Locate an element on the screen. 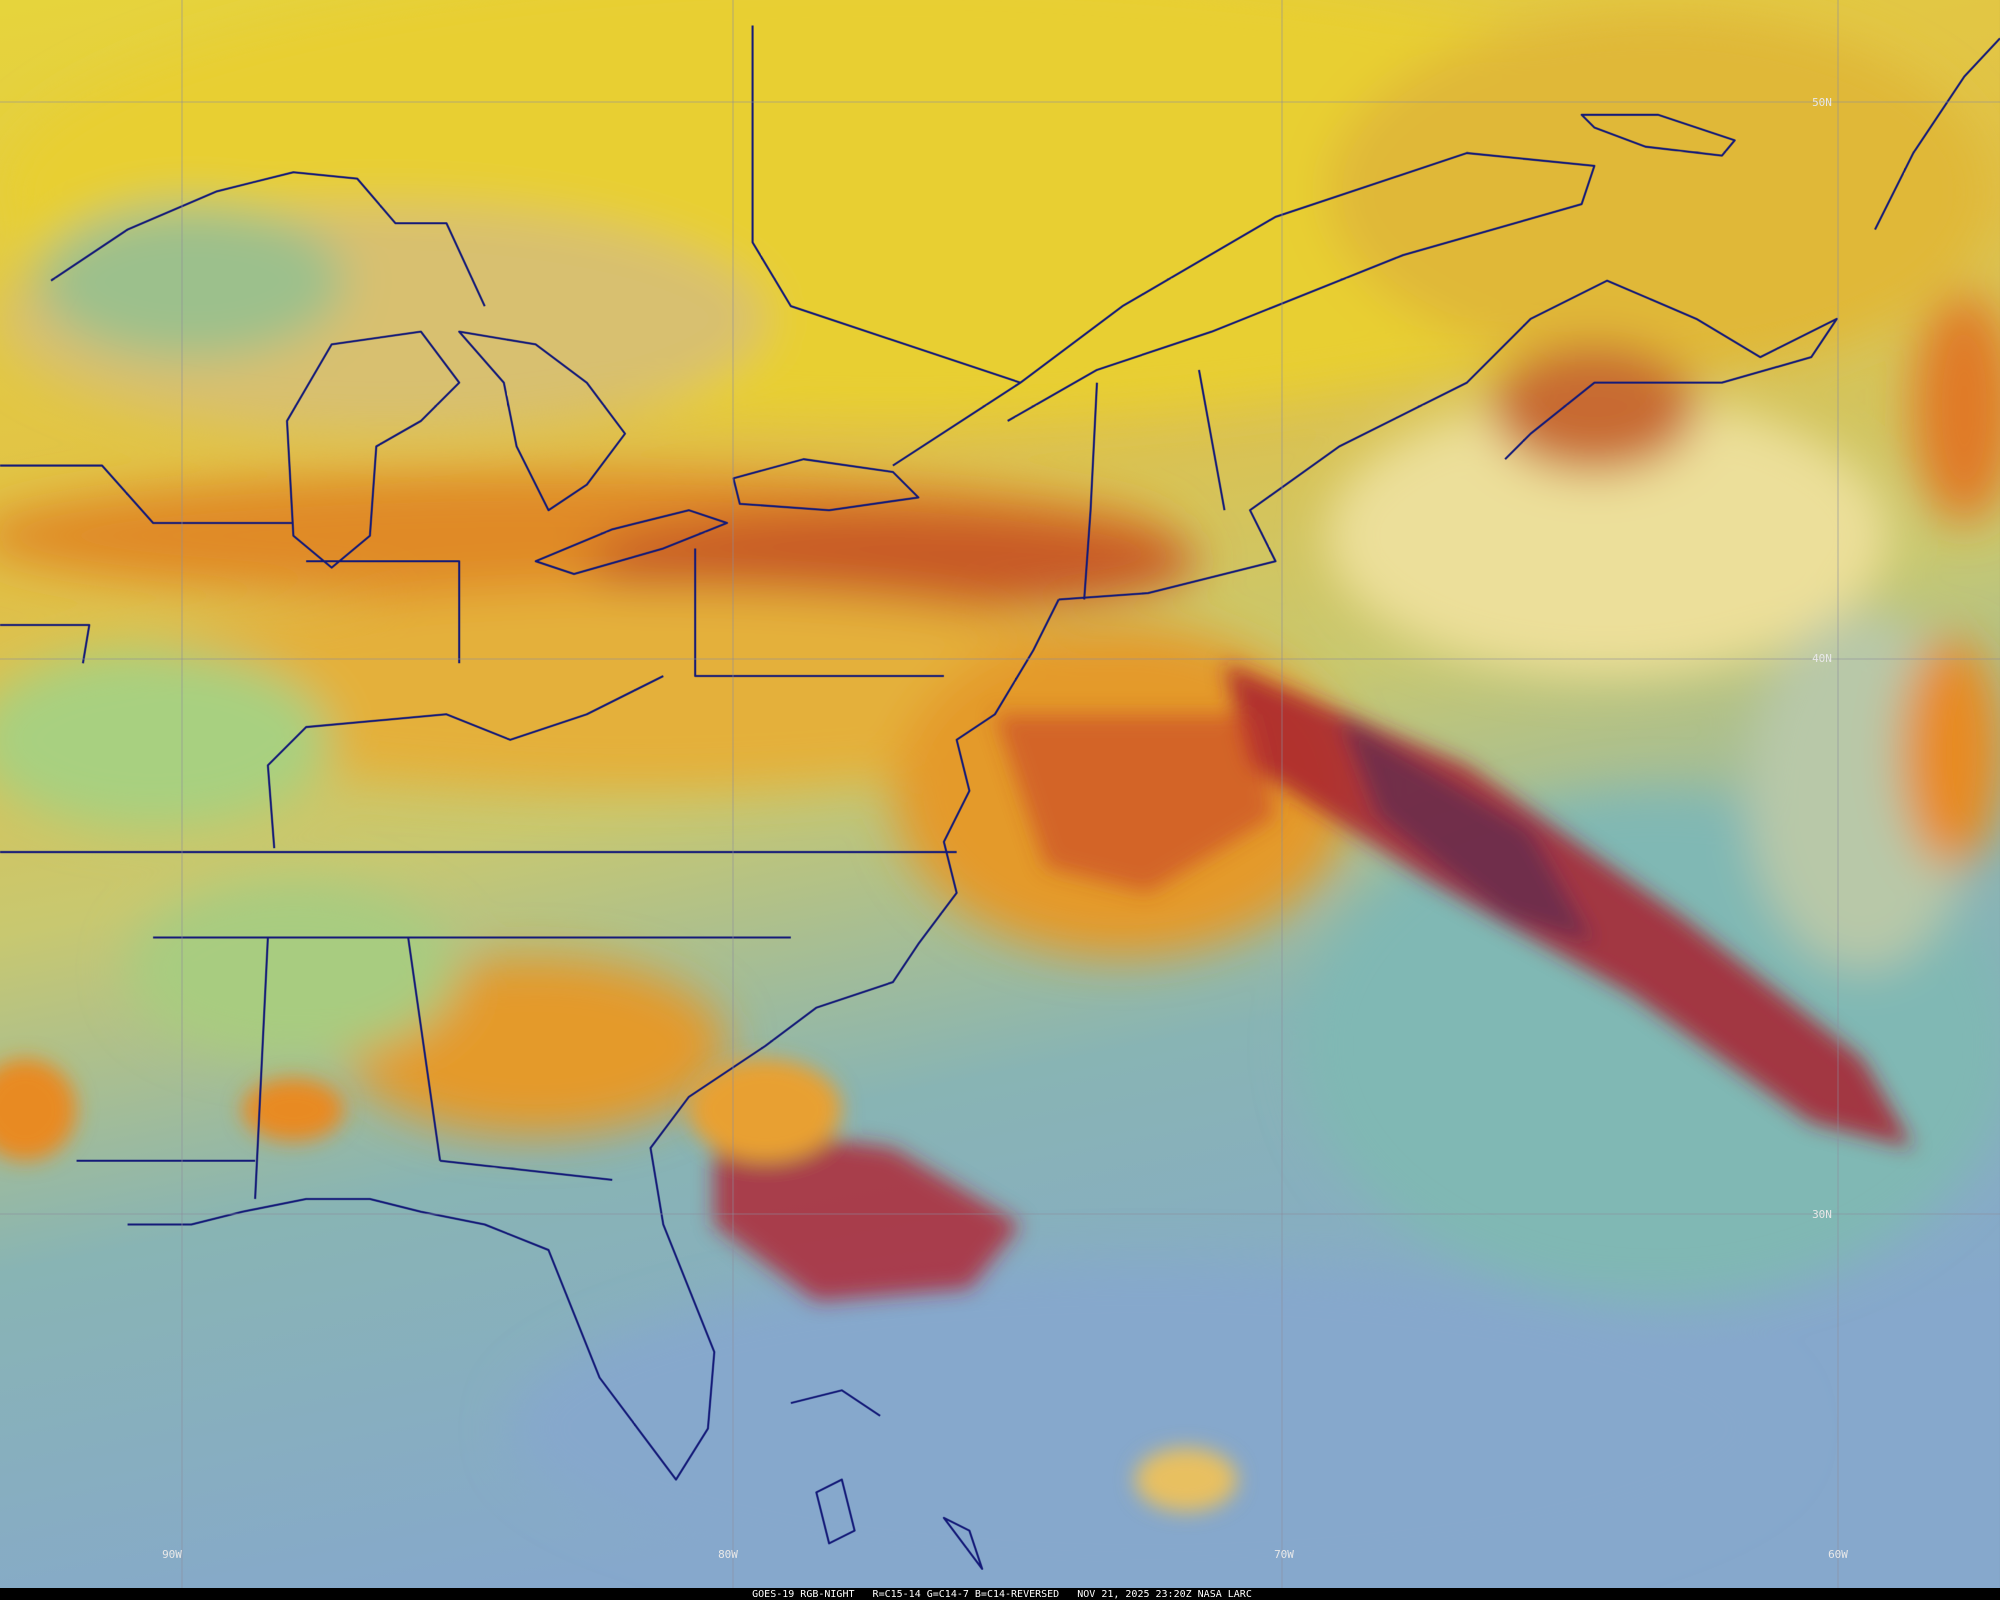 This screenshot has width=2000, height=1600. st-lawrence is located at coordinates (1244, 309).